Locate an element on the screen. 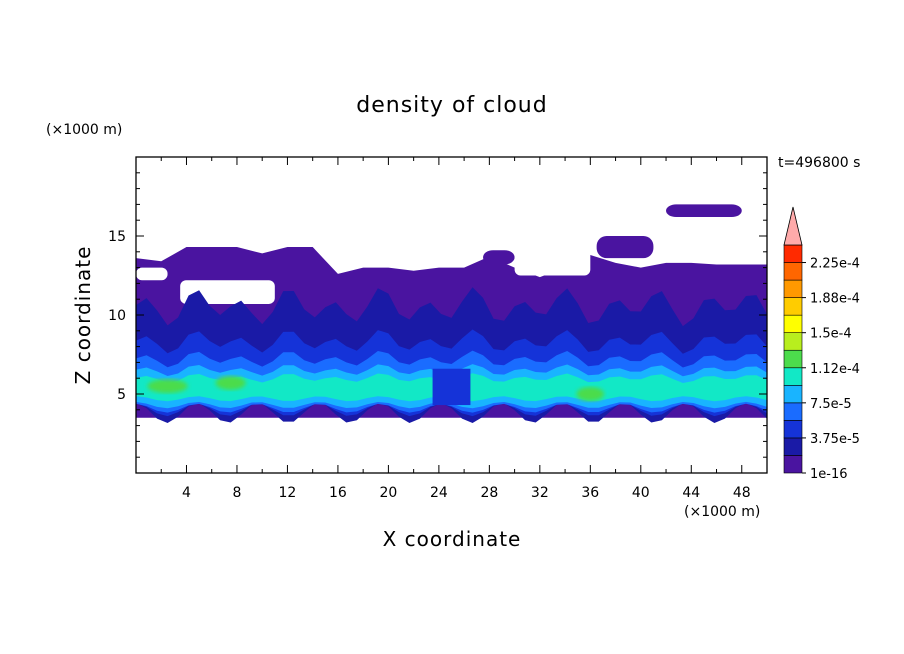 The height and width of the screenshot is (654, 904). x-tick-label: 48 is located at coordinates (742, 493).